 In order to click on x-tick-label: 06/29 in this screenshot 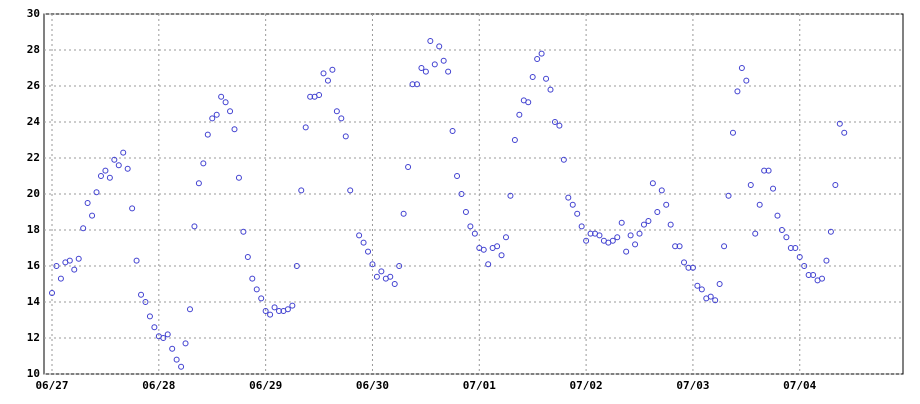, I will do `click(265, 385)`.